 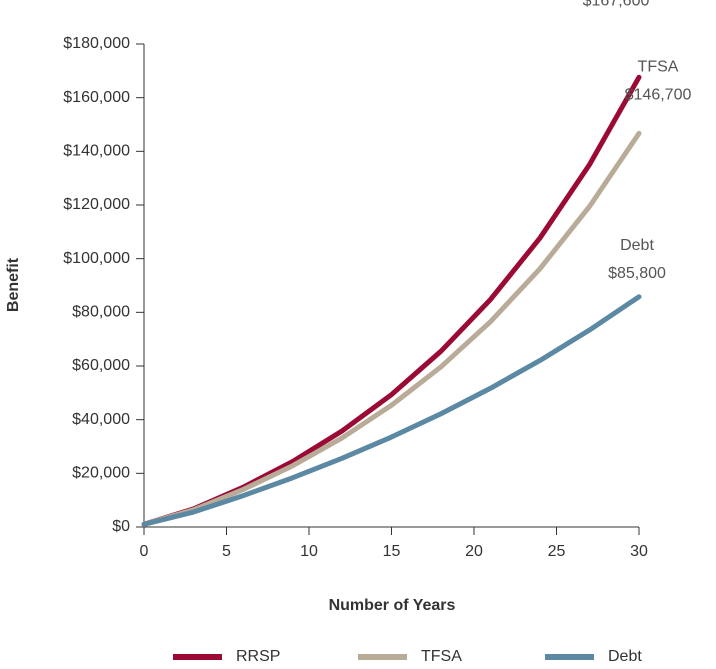 What do you see at coordinates (637, 245) in the screenshot?
I see `end-label-name: Debt` at bounding box center [637, 245].